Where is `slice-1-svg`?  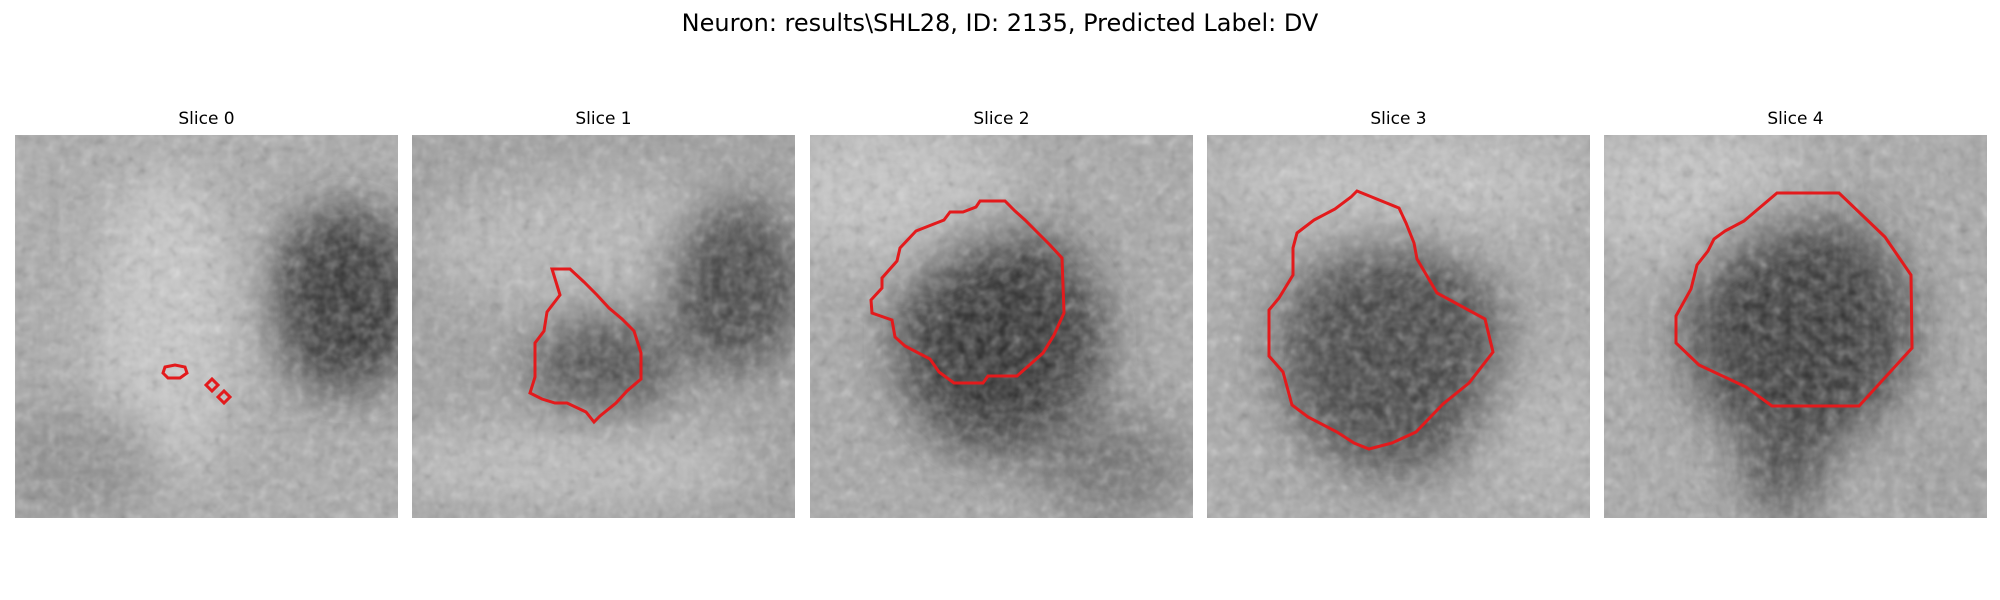 slice-1-svg is located at coordinates (603, 326).